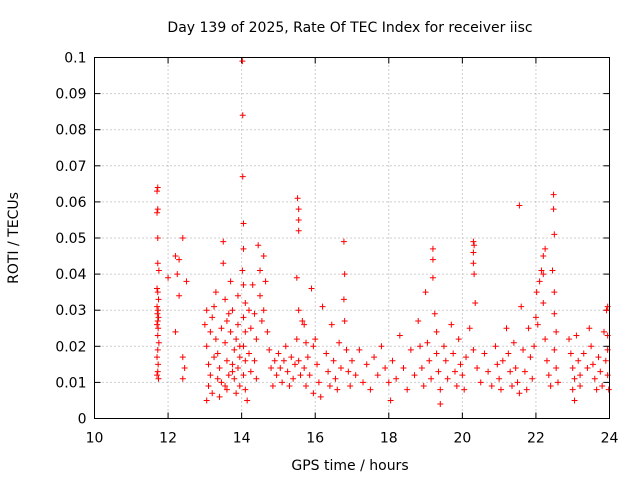 This screenshot has height=480, width=640. What do you see at coordinates (70, 311) in the screenshot?
I see `y-tick-label: 0.03` at bounding box center [70, 311].